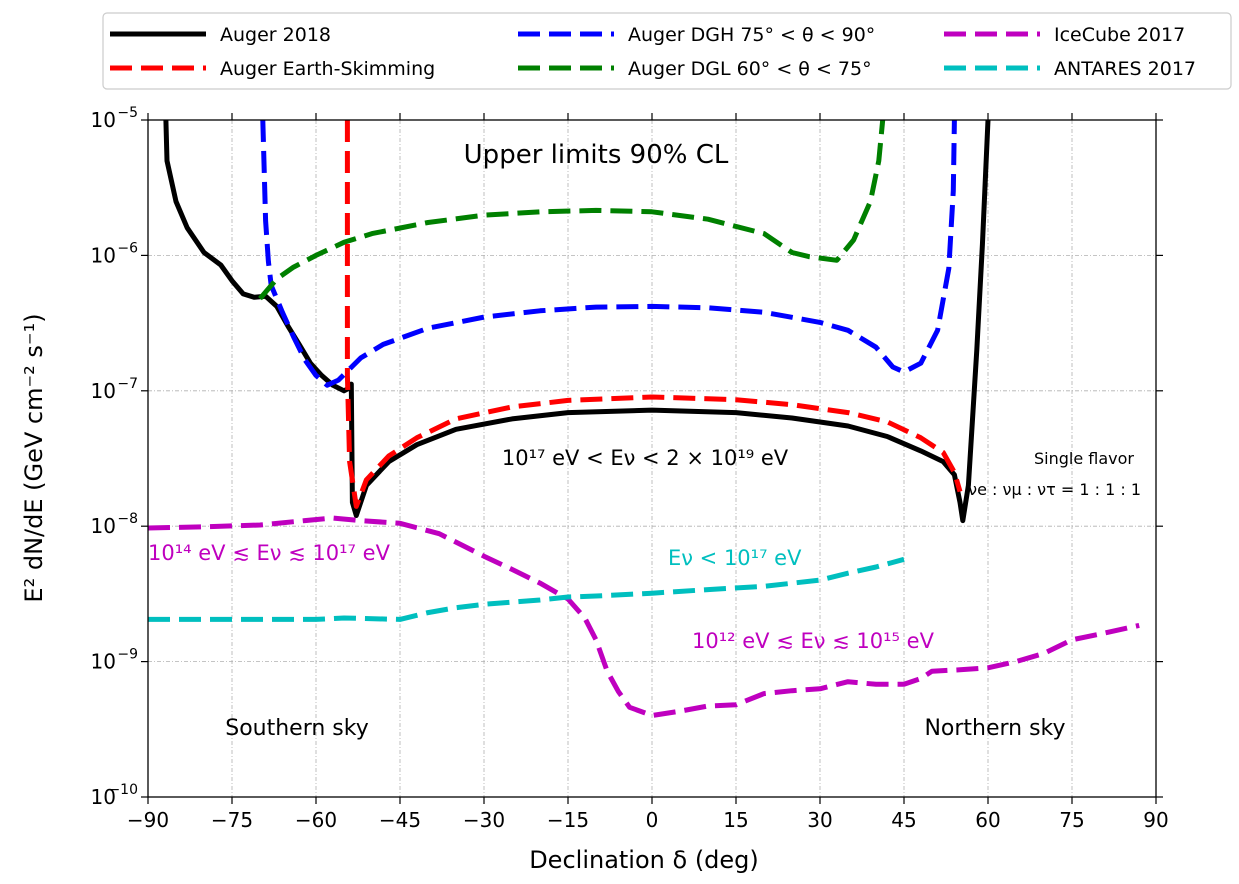 This screenshot has width=1239, height=884. I want to click on x-tick-label: 75, so click(1071, 820).